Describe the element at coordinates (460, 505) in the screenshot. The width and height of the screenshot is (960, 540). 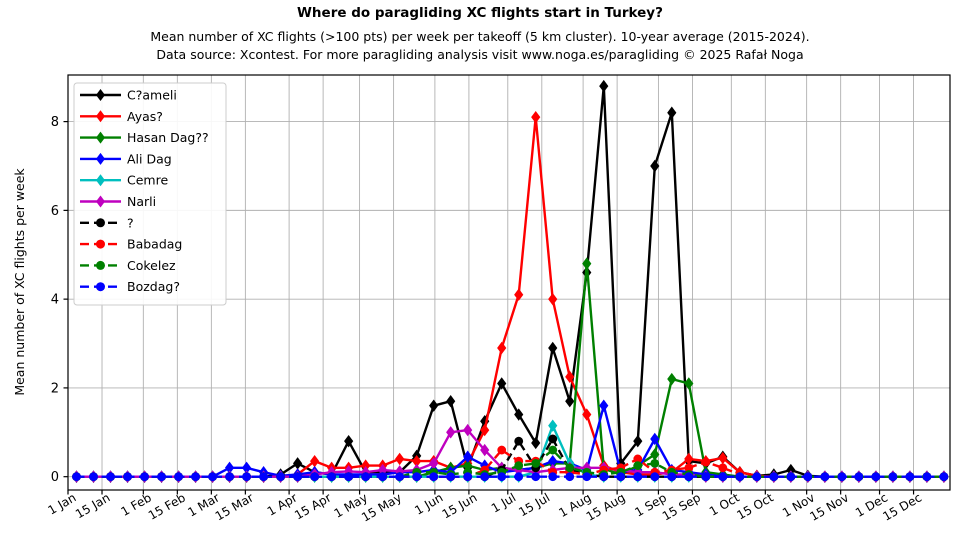
I see `x-tick-label: 15 Jun` at that location.